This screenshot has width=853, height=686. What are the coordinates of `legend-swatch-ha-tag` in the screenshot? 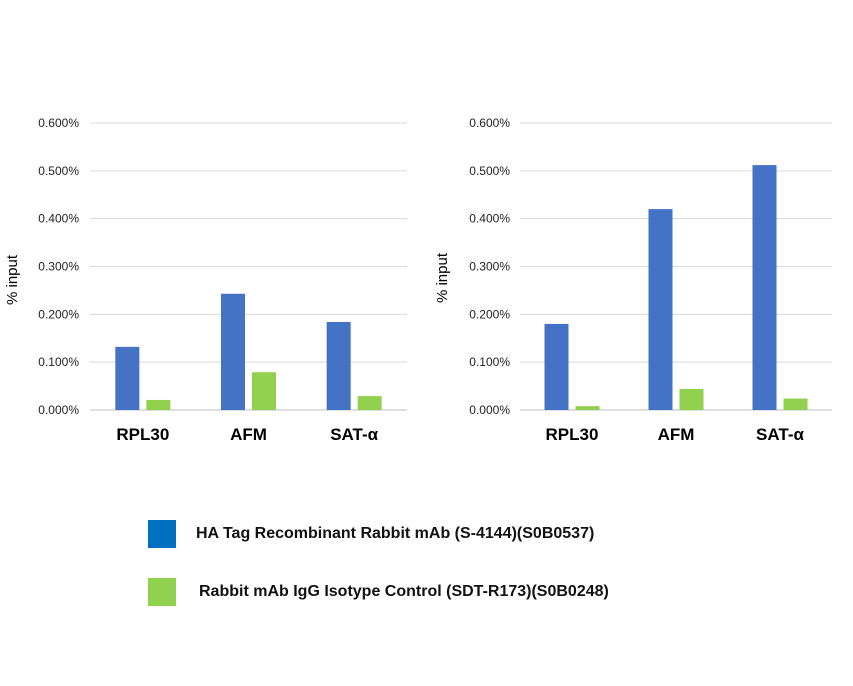 It's located at (162, 534).